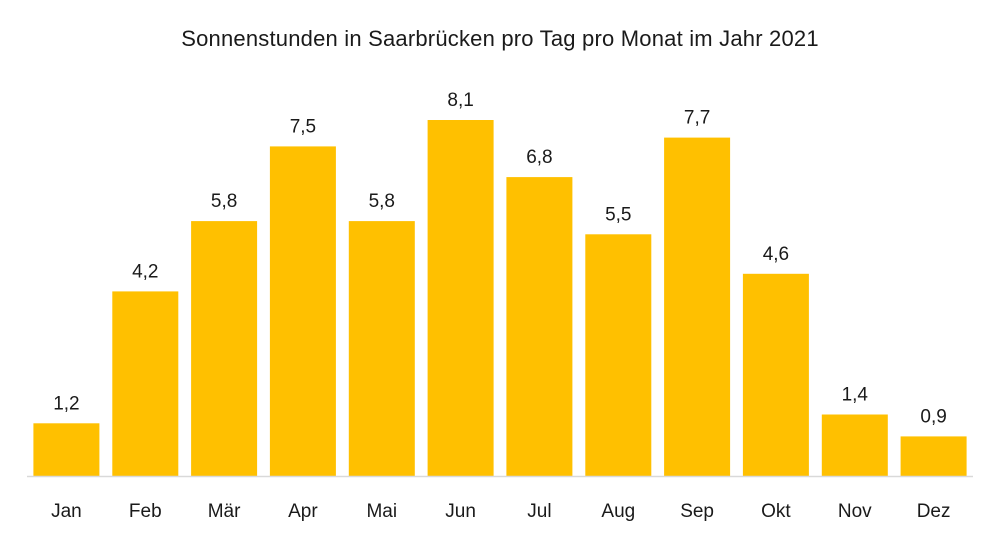 The width and height of the screenshot is (1000, 544). Describe the element at coordinates (539, 326) in the screenshot. I see `bar-jul` at that location.